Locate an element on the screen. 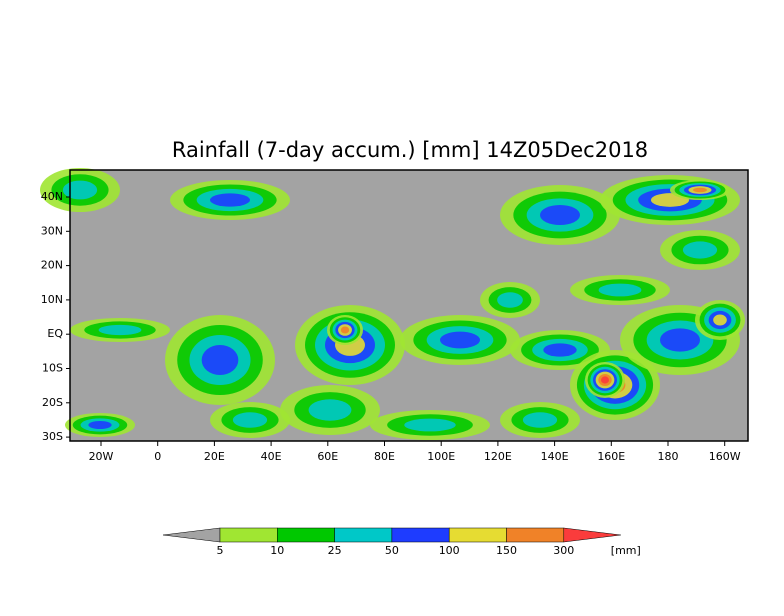 This screenshot has height=616, width=784. lon-tick-label: 80E is located at coordinates (384, 456).